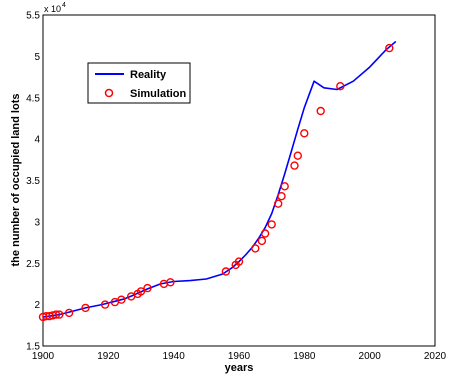 This screenshot has height=376, width=456. What do you see at coordinates (435, 356) in the screenshot?
I see `x-tick-label: 2020` at bounding box center [435, 356].